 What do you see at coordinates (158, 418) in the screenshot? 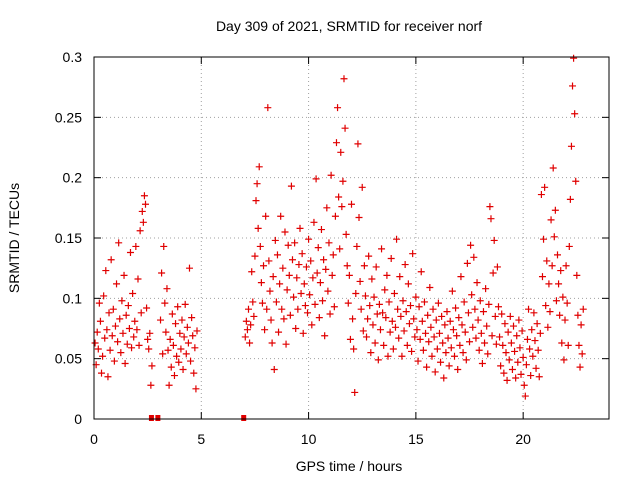
I see `zero-value-marker` at bounding box center [158, 418].